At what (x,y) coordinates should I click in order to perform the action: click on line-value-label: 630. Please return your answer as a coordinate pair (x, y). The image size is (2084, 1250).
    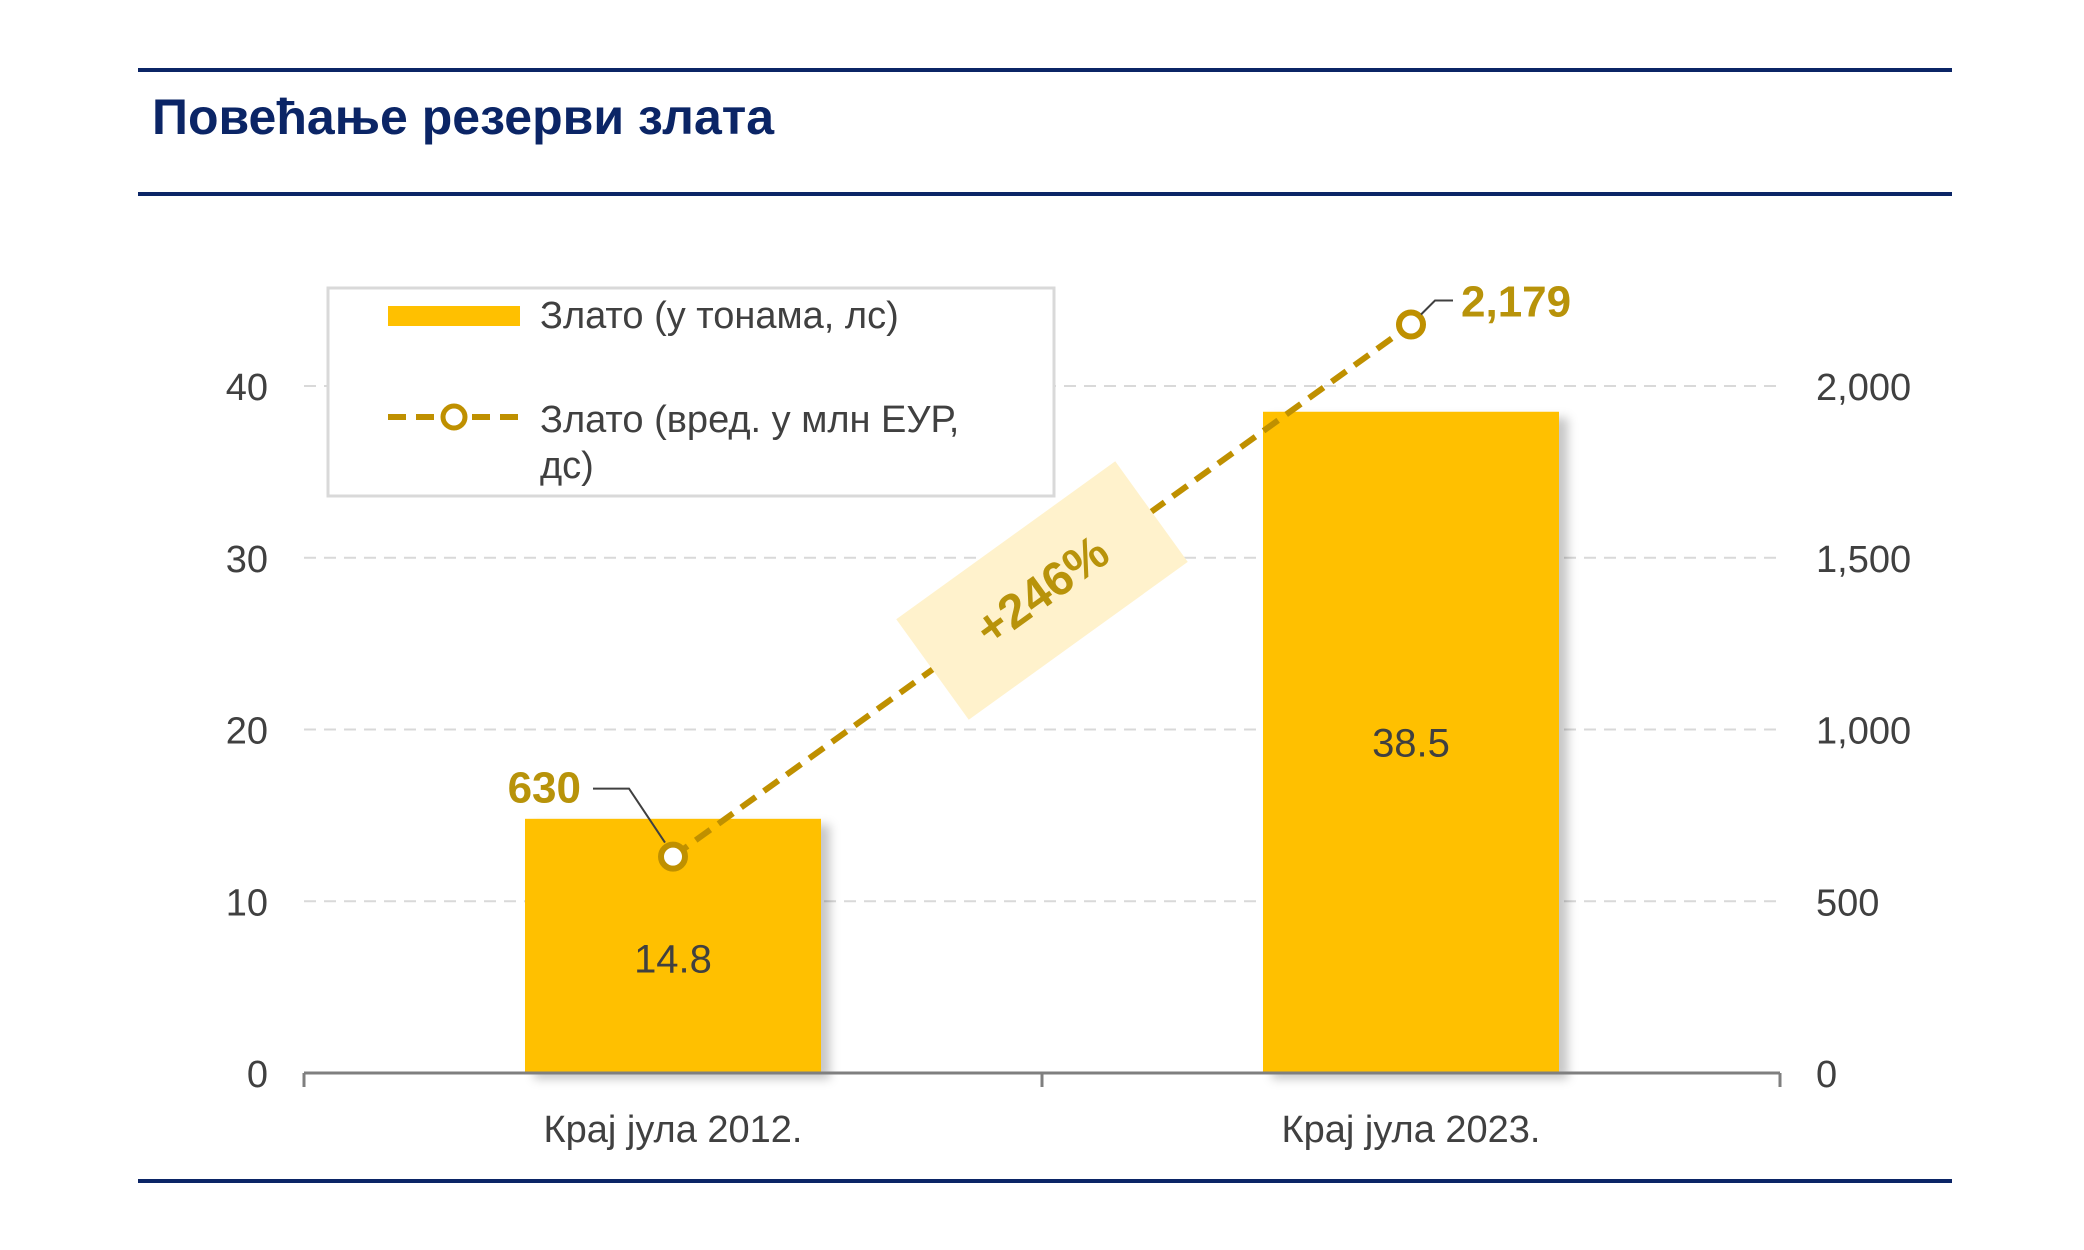
    Looking at the image, I should click on (544, 788).